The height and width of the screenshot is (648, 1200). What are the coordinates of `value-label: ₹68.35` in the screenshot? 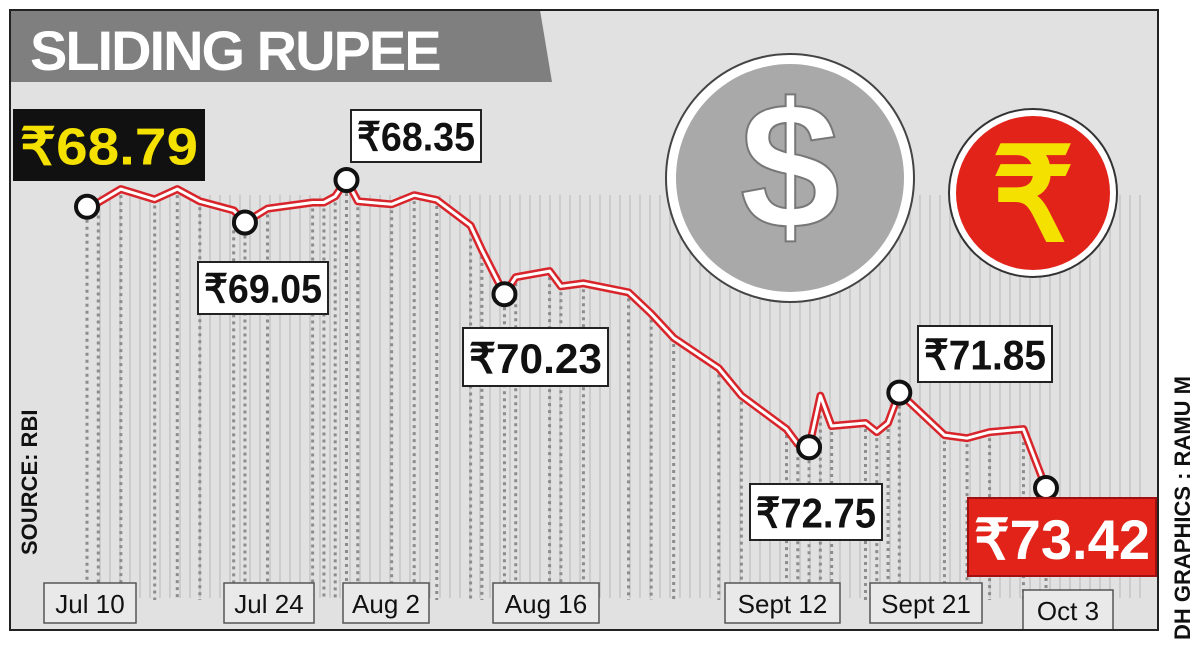 It's located at (416, 138).